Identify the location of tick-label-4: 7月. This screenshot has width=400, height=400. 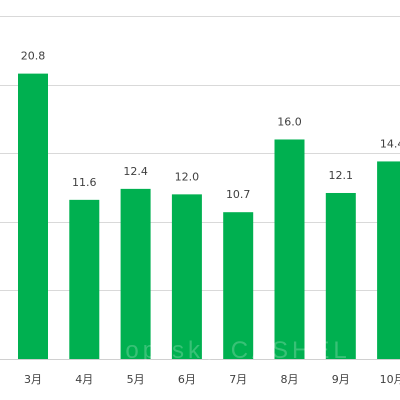
(238, 379).